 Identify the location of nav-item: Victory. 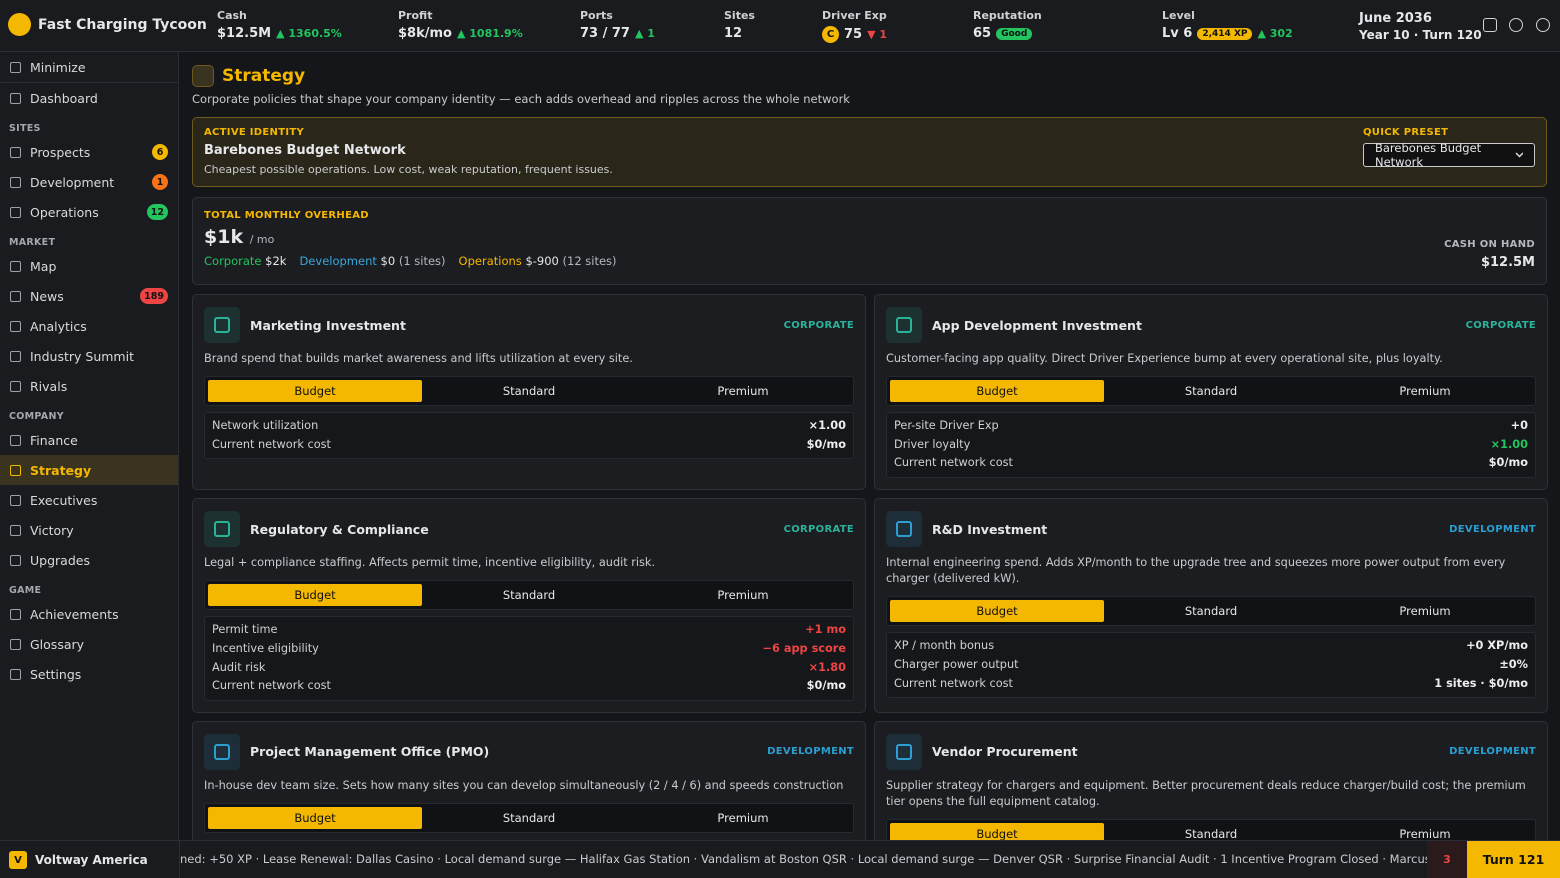
(89, 530).